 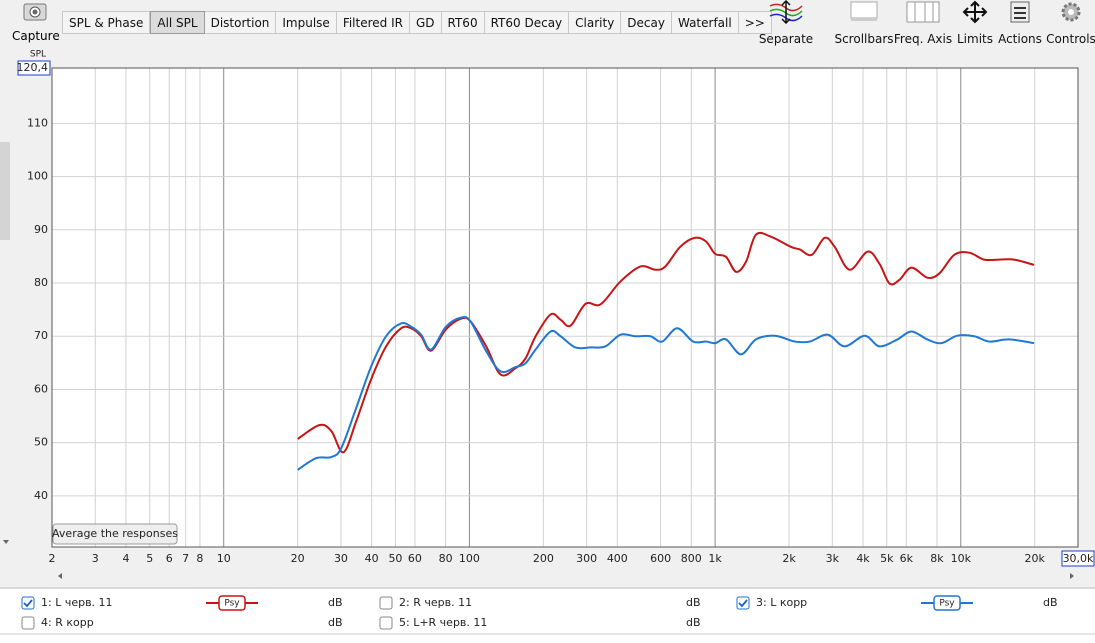 I want to click on x-tick-label: 400, so click(x=617, y=558).